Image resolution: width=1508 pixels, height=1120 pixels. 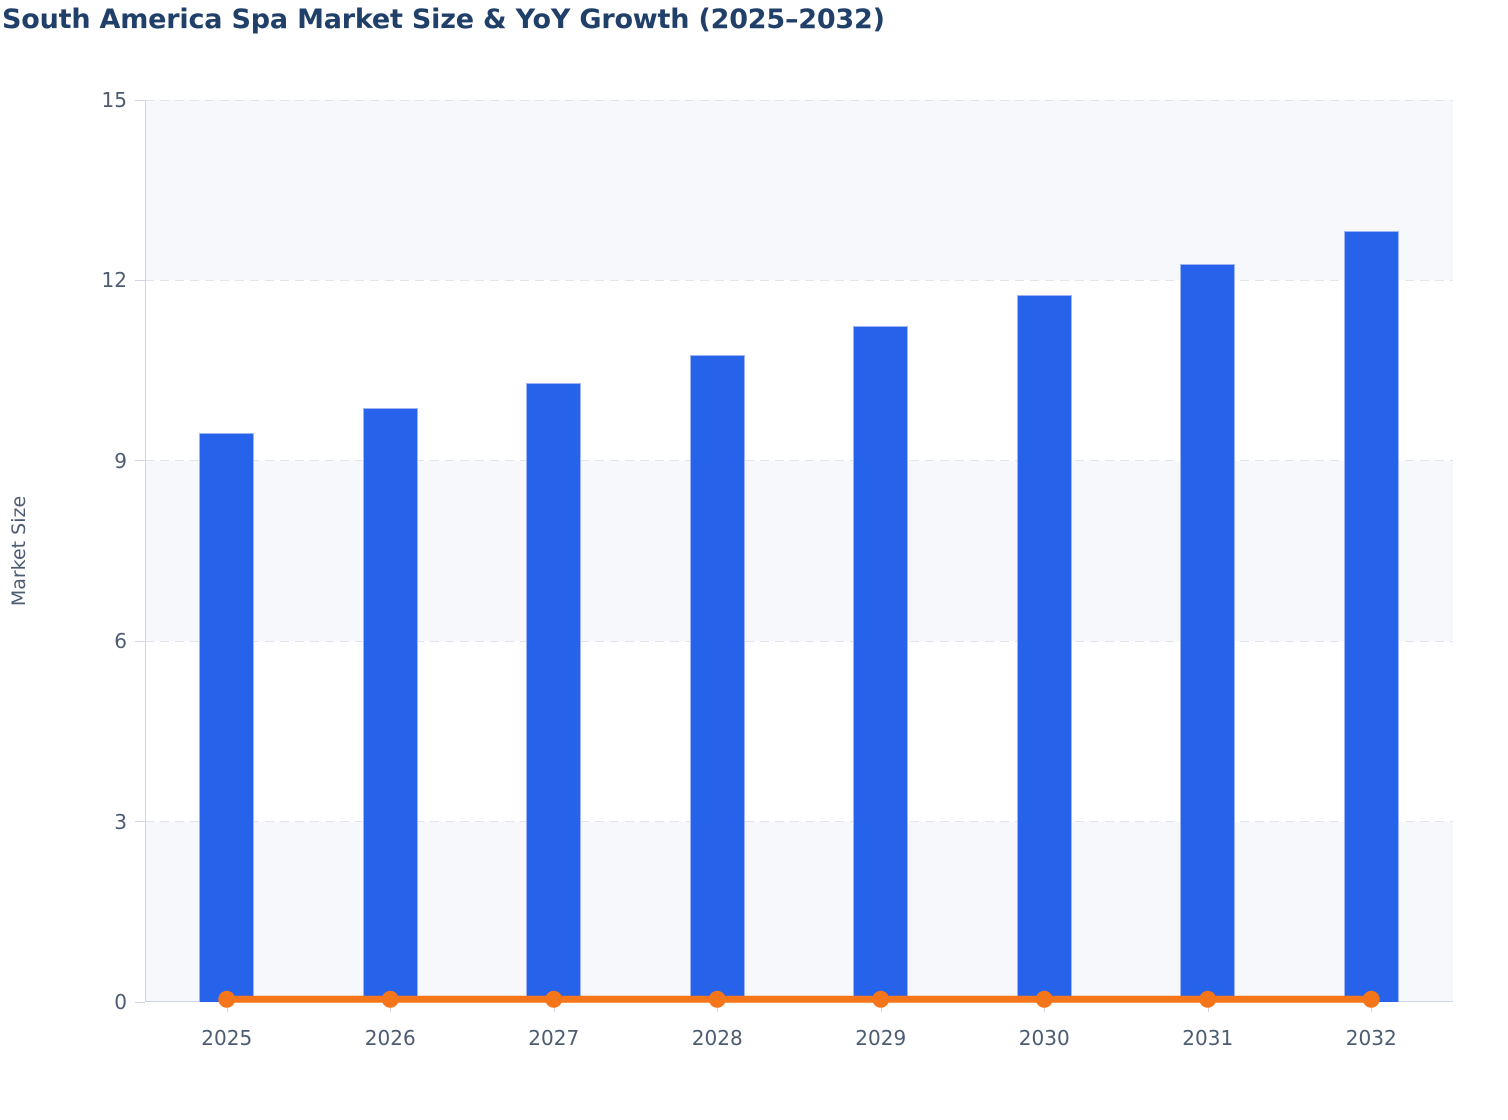 I want to click on yoy-growth-point-2027, so click(x=554, y=999).